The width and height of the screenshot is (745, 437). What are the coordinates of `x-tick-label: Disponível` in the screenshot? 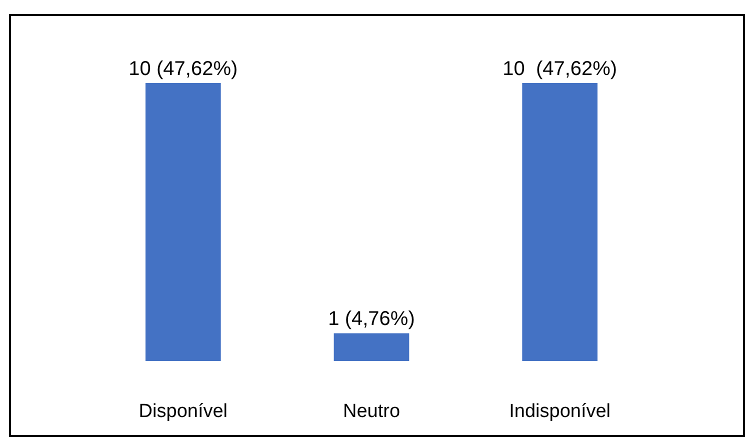 It's located at (183, 411).